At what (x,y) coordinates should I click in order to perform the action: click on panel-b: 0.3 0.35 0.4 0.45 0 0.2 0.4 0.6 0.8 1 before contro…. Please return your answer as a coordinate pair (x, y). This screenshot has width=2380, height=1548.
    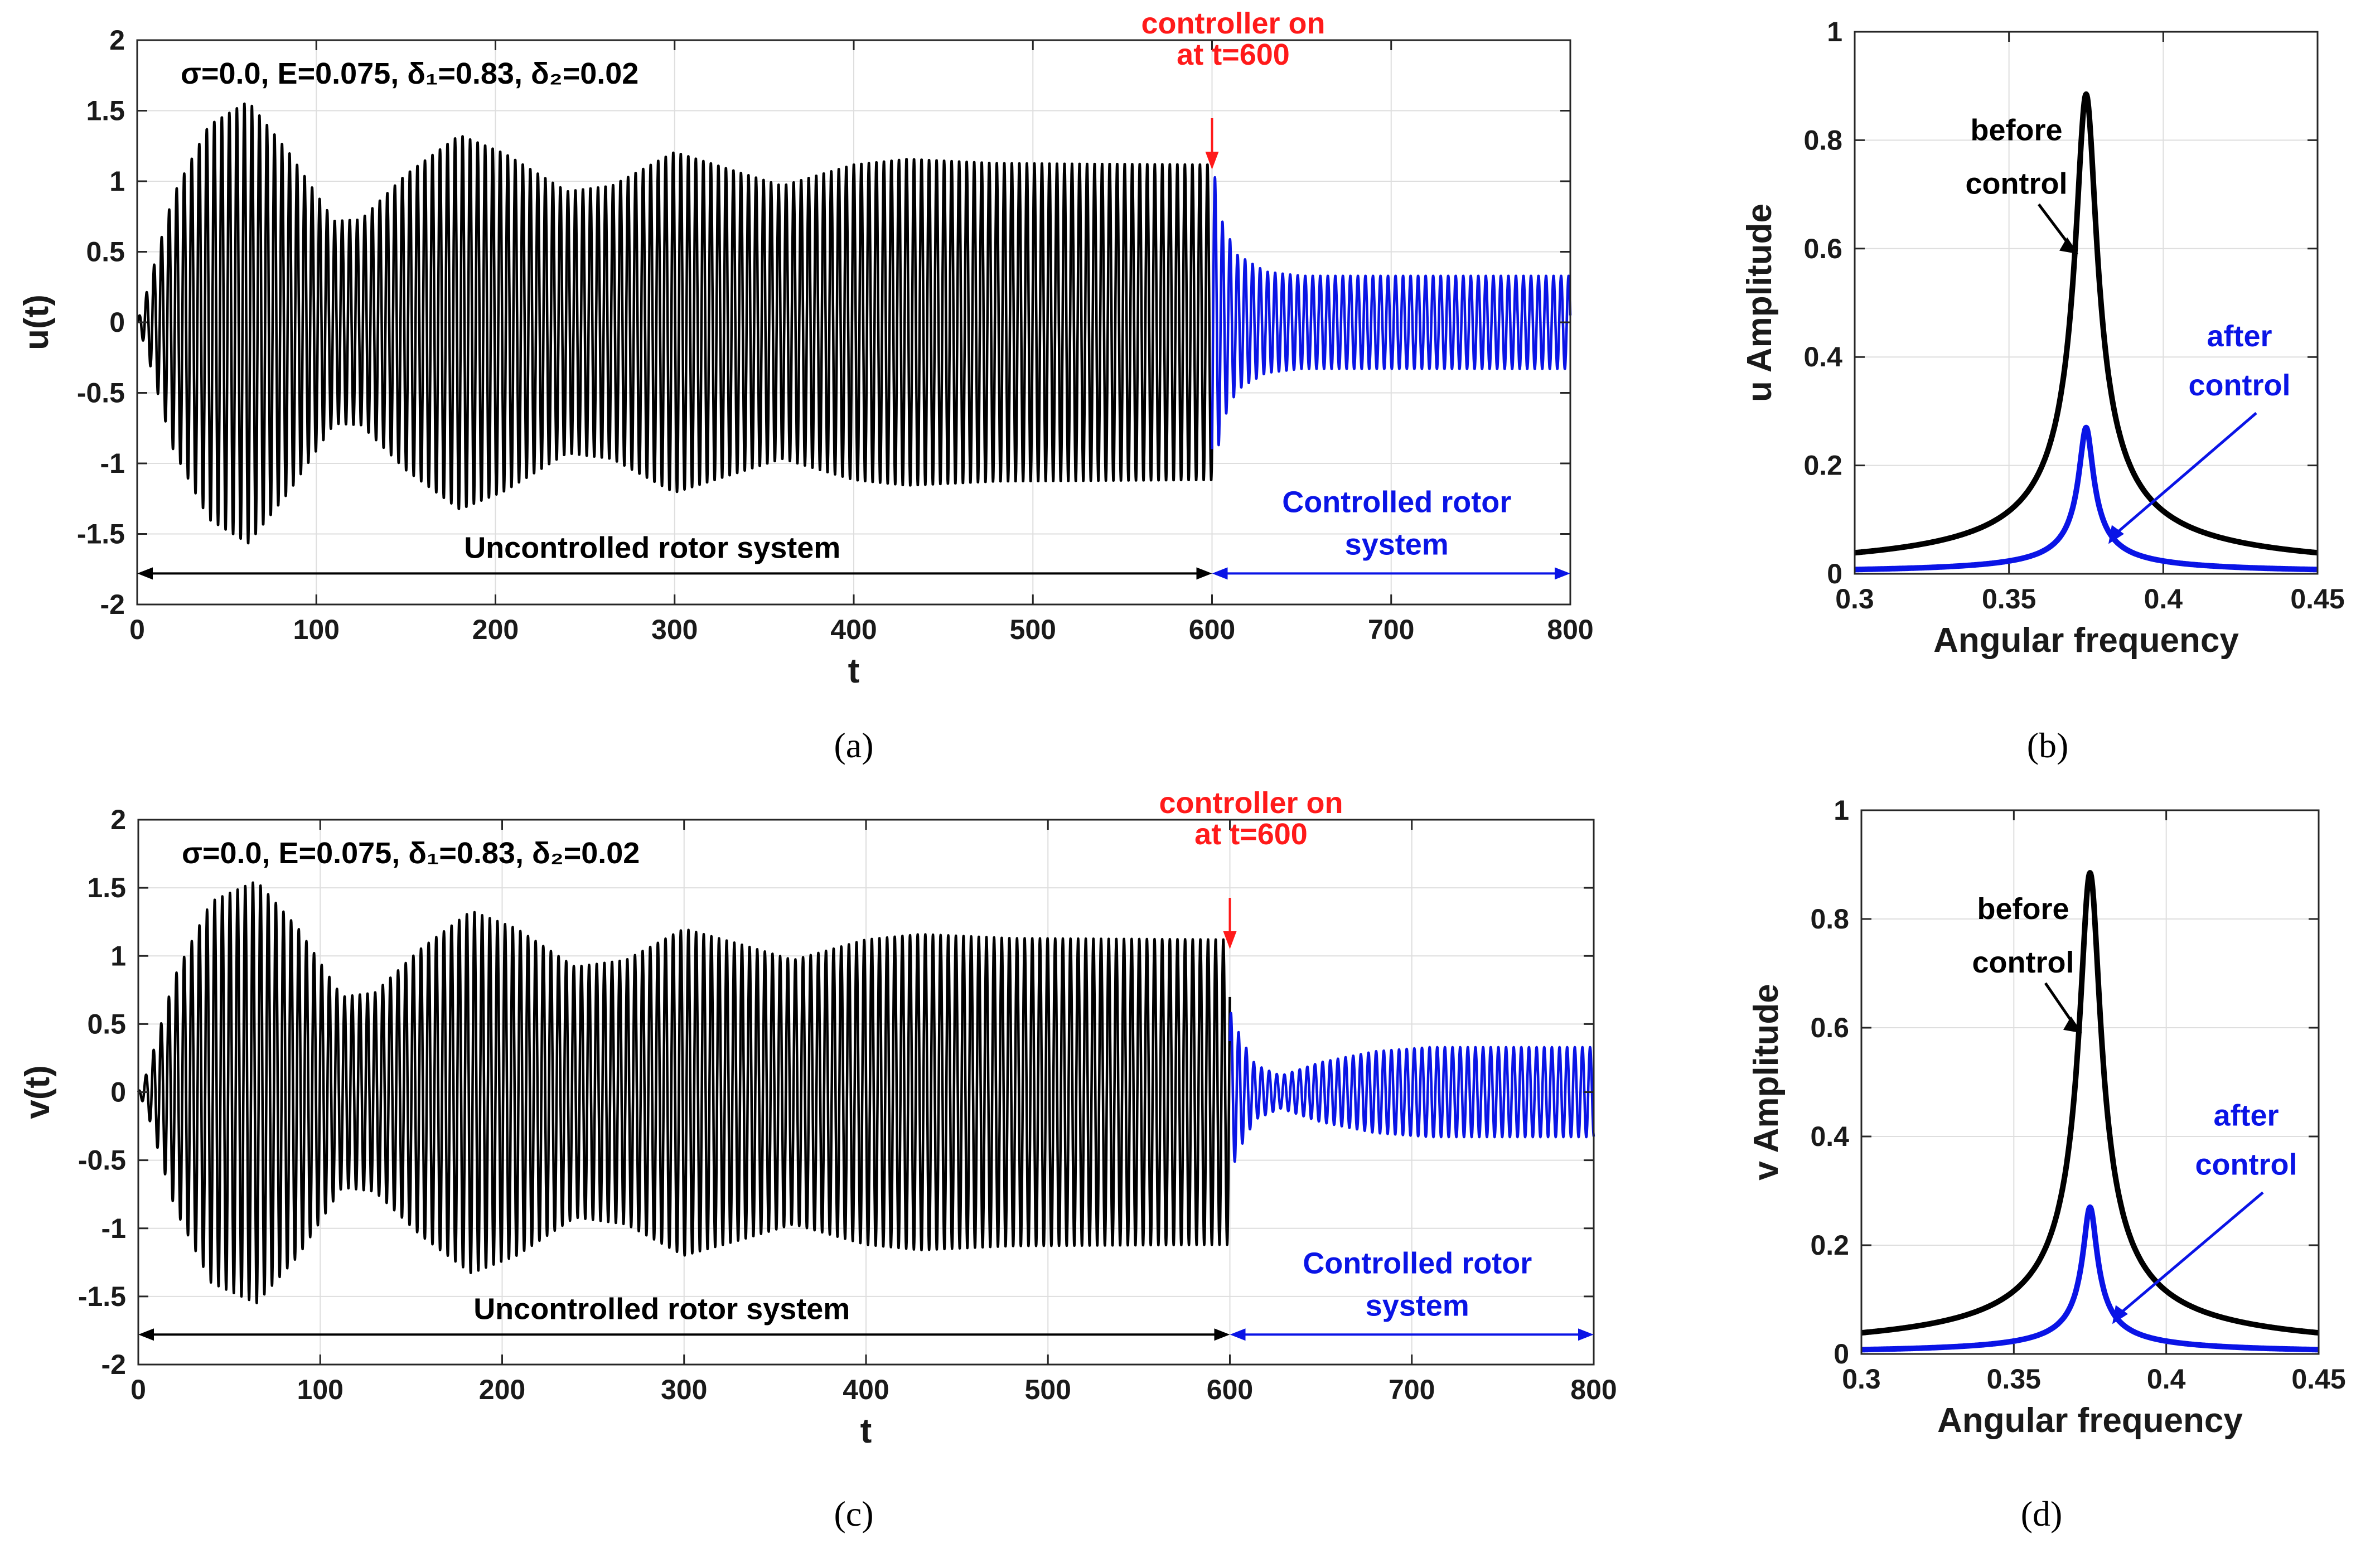
    Looking at the image, I should click on (2043, 390).